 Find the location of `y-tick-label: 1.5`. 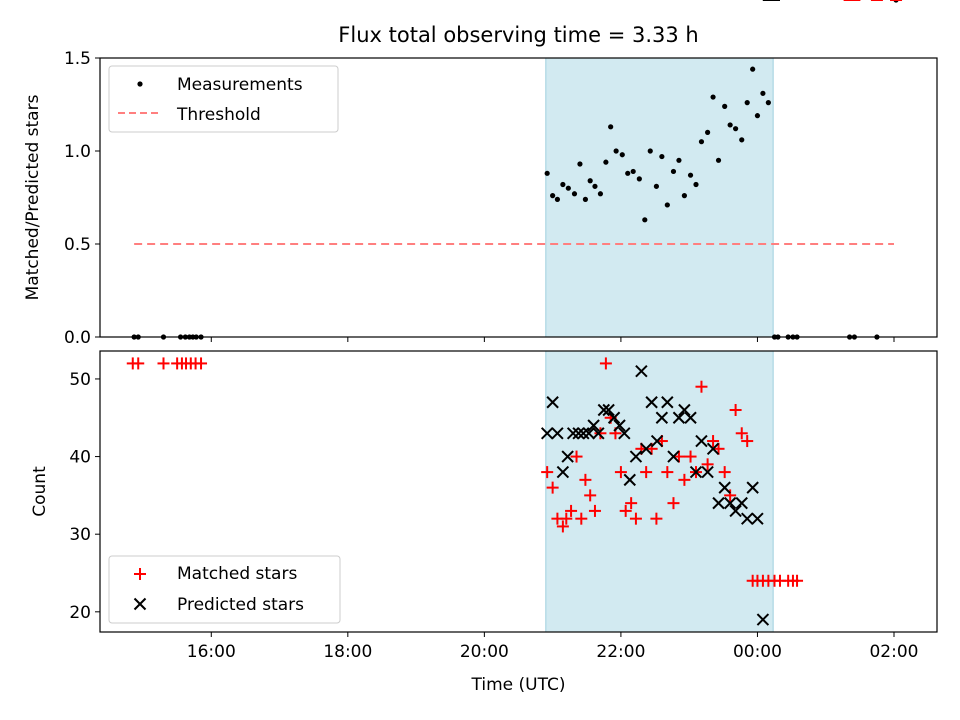

y-tick-label: 1.5 is located at coordinates (77, 59).